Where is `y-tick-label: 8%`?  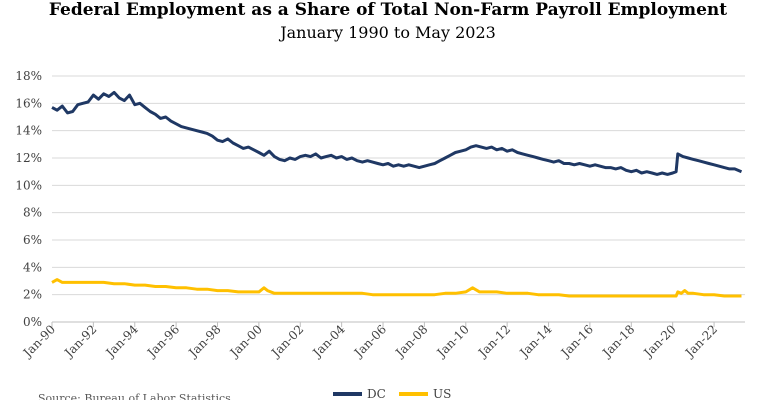 y-tick-label: 8% is located at coordinates (32, 213).